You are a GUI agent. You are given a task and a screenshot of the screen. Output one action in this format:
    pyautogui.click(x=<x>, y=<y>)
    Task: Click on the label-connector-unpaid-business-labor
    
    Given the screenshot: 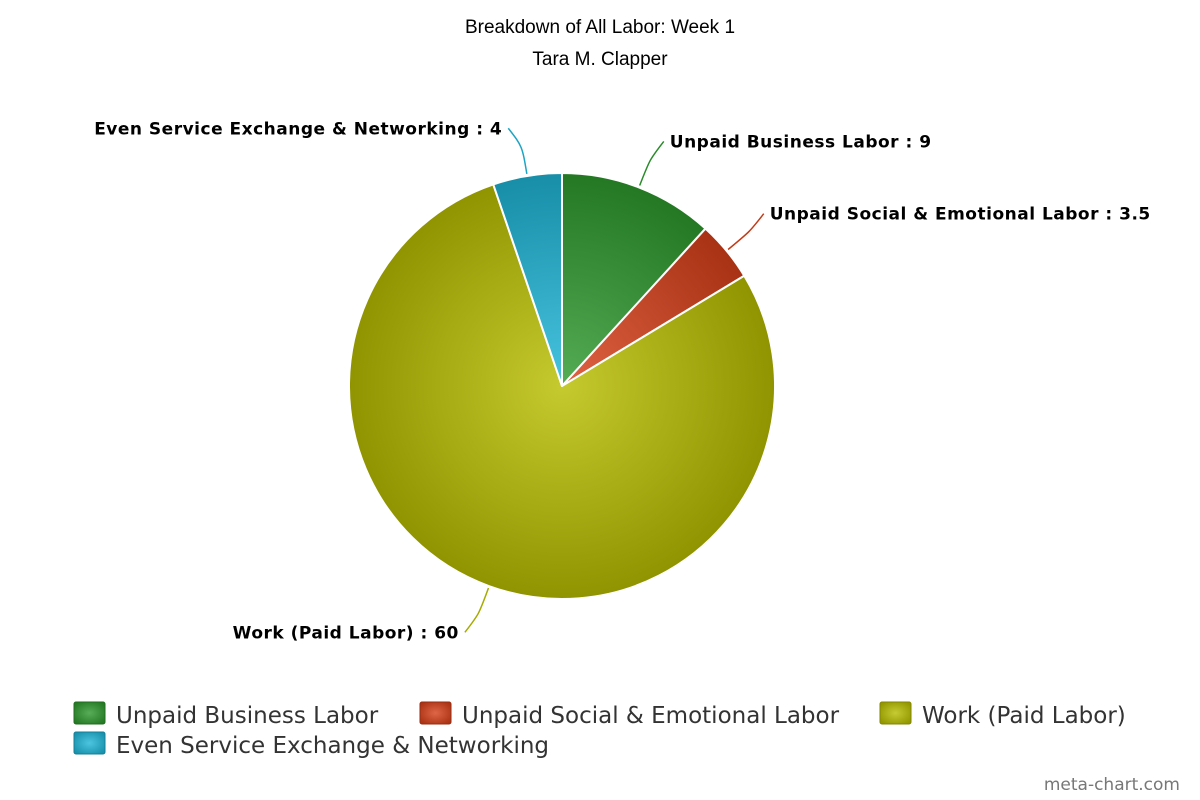 What is the action you would take?
    pyautogui.click(x=651, y=163)
    